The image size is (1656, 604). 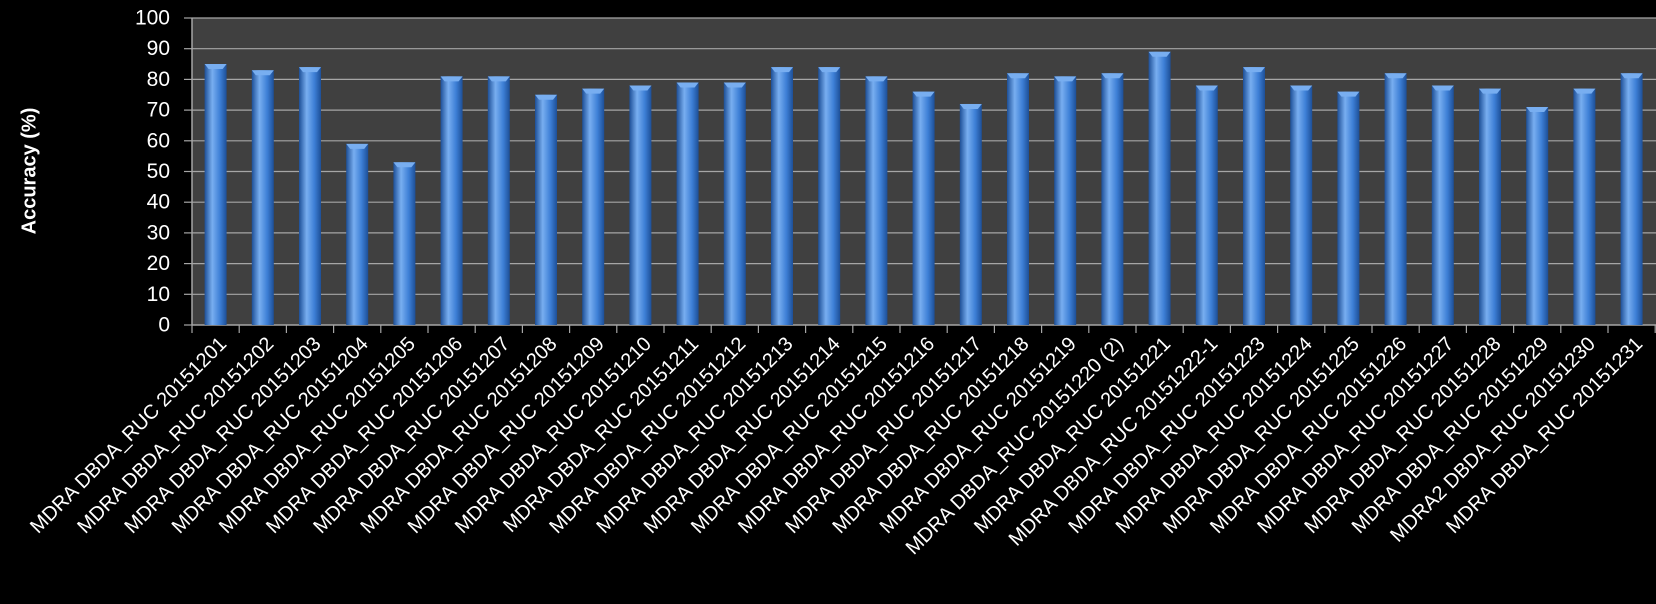 I want to click on y-tick-labels: 0 10 20 30 40 50 60 70 80 90 100, so click(x=152, y=172).